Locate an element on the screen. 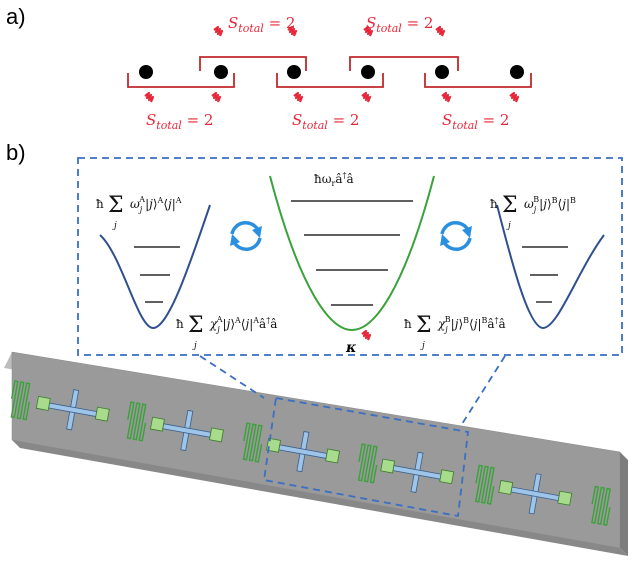 This screenshot has width=634, height=563. resonator-potential is located at coordinates (352, 253).